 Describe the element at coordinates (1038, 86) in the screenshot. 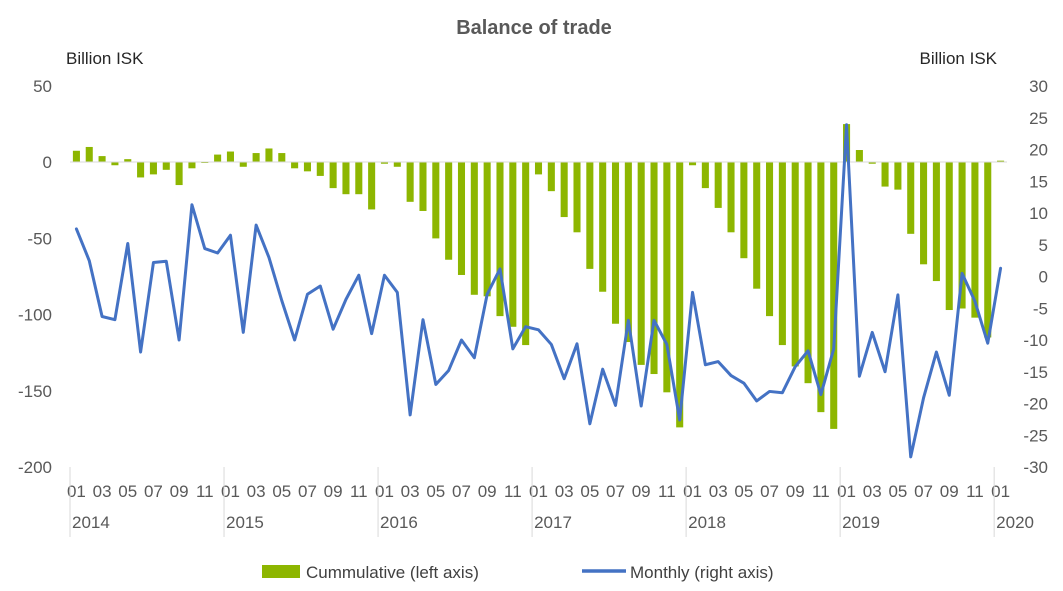

I see `right-tick-label: 30` at that location.